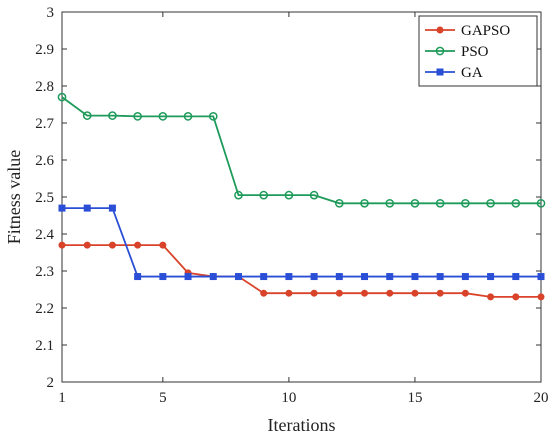  Describe the element at coordinates (44, 161) in the screenshot. I see `y-tick-label: 2.6` at that location.